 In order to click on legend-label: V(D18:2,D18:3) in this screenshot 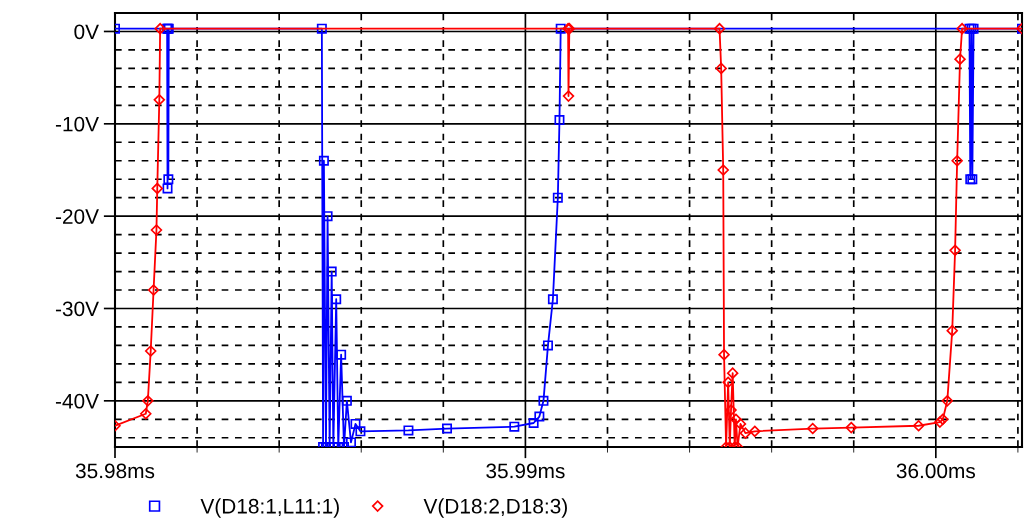, I will do `click(495, 508)`.